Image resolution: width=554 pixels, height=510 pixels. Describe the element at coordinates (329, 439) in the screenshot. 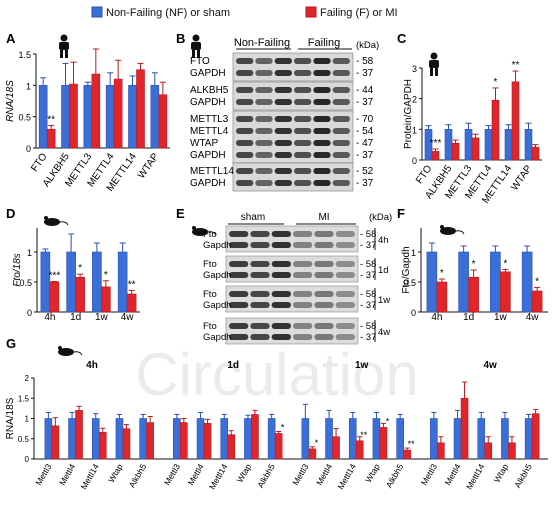

I see `bar-nf-1w-mettl4` at that location.